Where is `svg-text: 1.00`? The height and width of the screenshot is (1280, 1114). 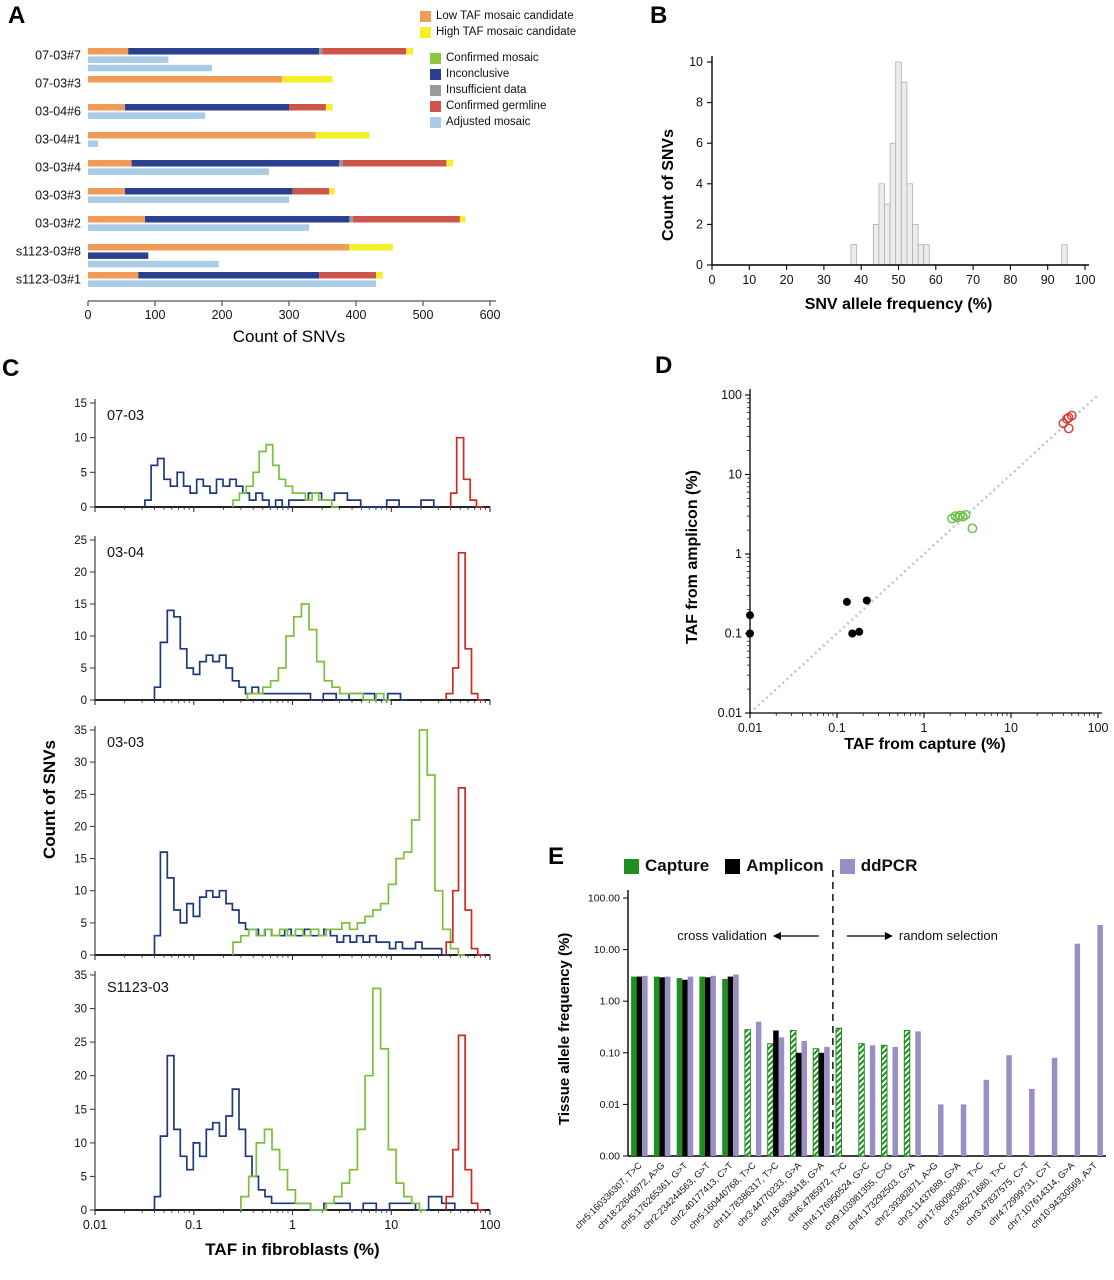 svg-text: 1.00 is located at coordinates (610, 1002).